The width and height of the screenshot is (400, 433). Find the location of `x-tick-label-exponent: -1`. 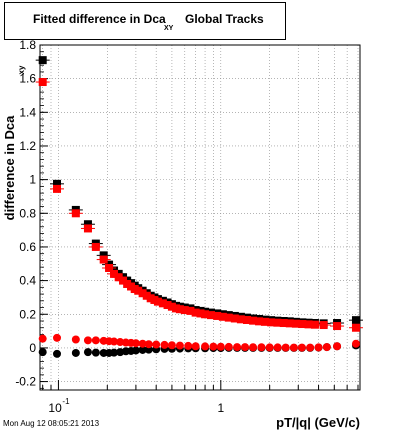

x-tick-label-exponent: -1 is located at coordinates (66, 401).